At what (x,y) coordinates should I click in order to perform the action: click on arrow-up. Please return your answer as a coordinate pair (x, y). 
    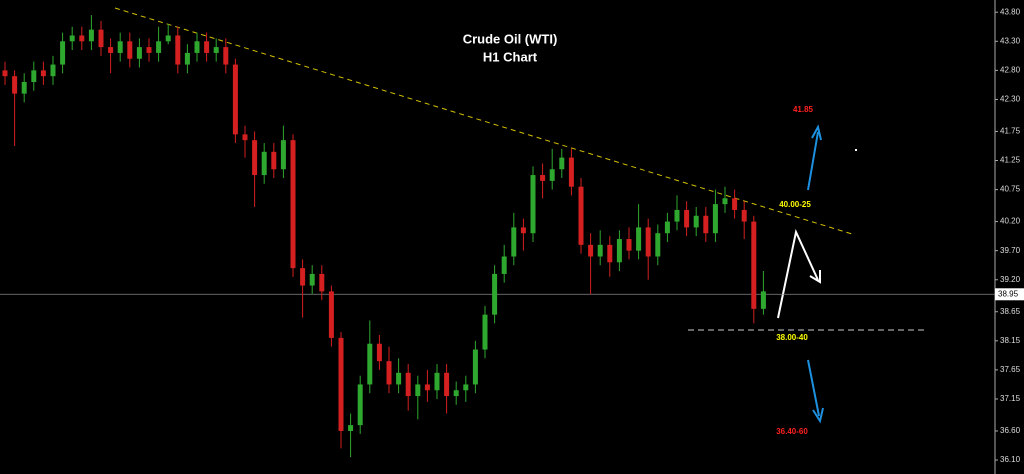
    Looking at the image, I should click on (813, 161).